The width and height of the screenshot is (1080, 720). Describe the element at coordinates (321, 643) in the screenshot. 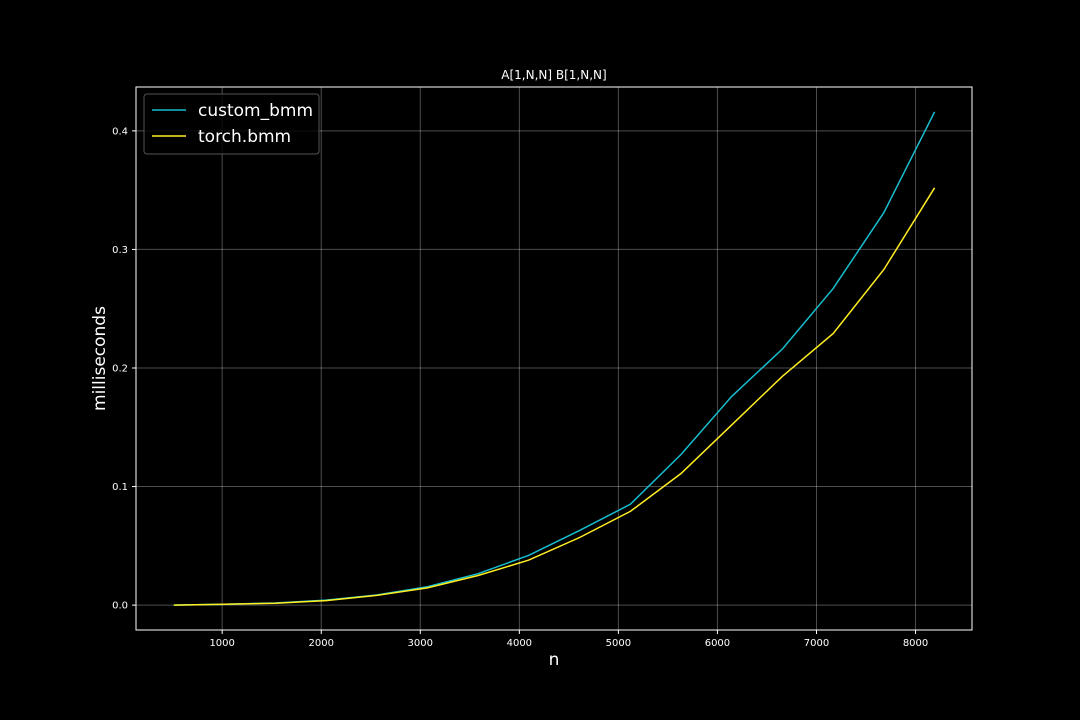

I see `x-tick-label: 2000` at that location.